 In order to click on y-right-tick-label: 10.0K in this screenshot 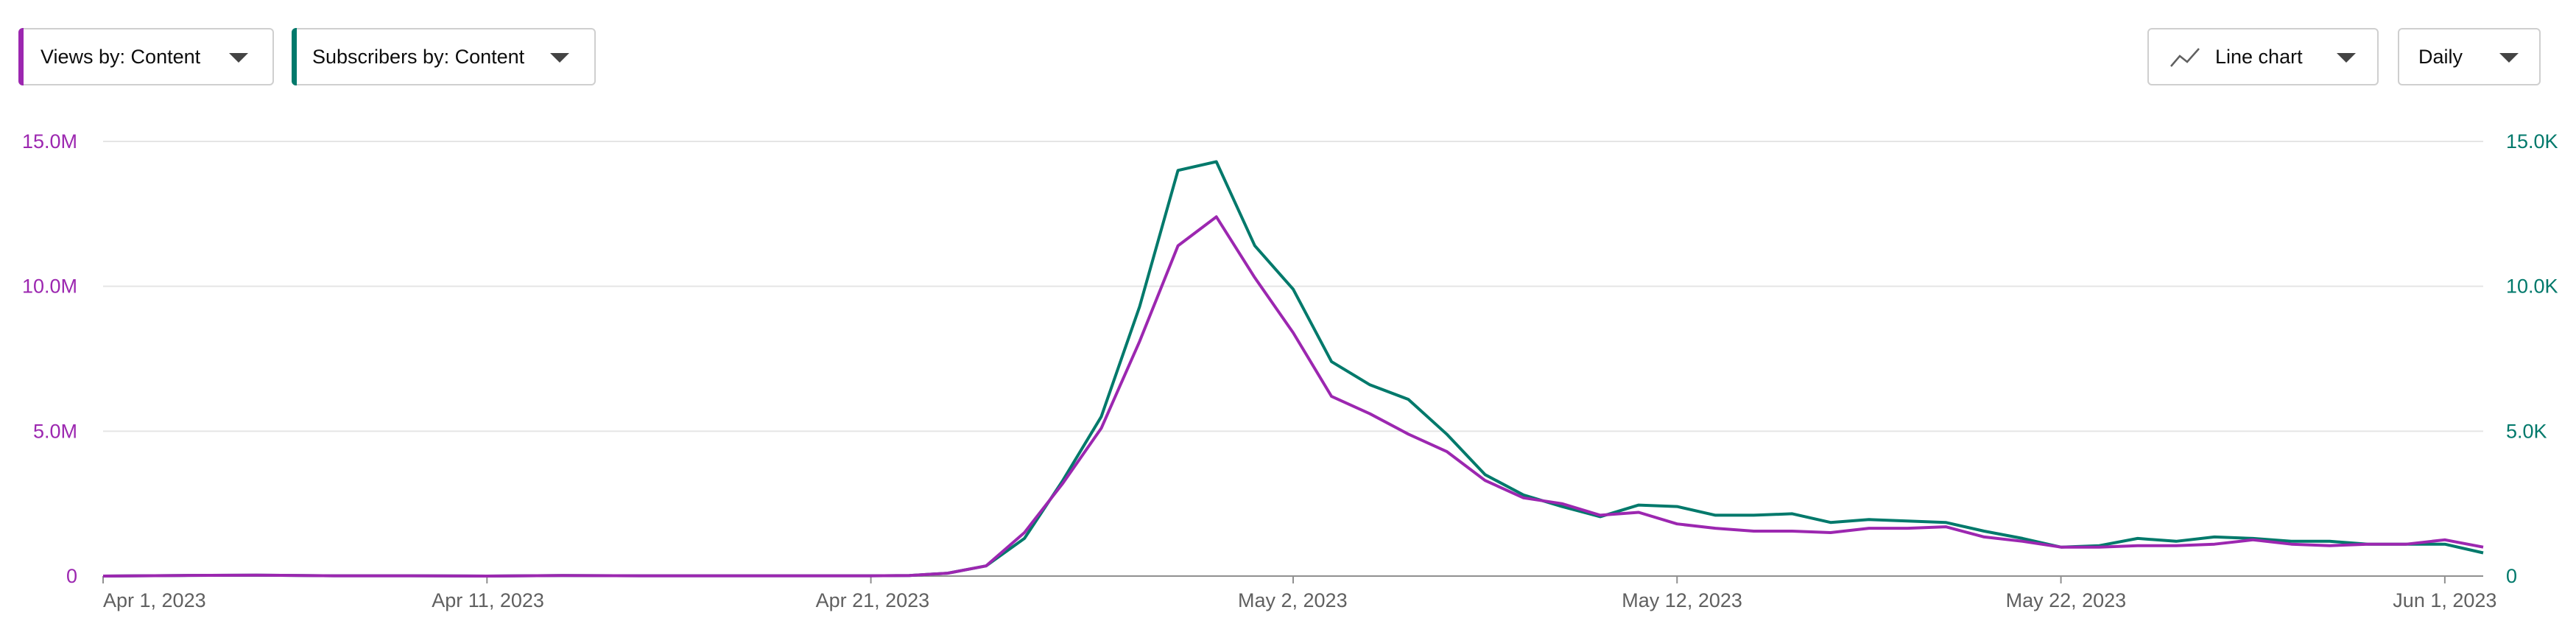, I will do `click(2532, 287)`.